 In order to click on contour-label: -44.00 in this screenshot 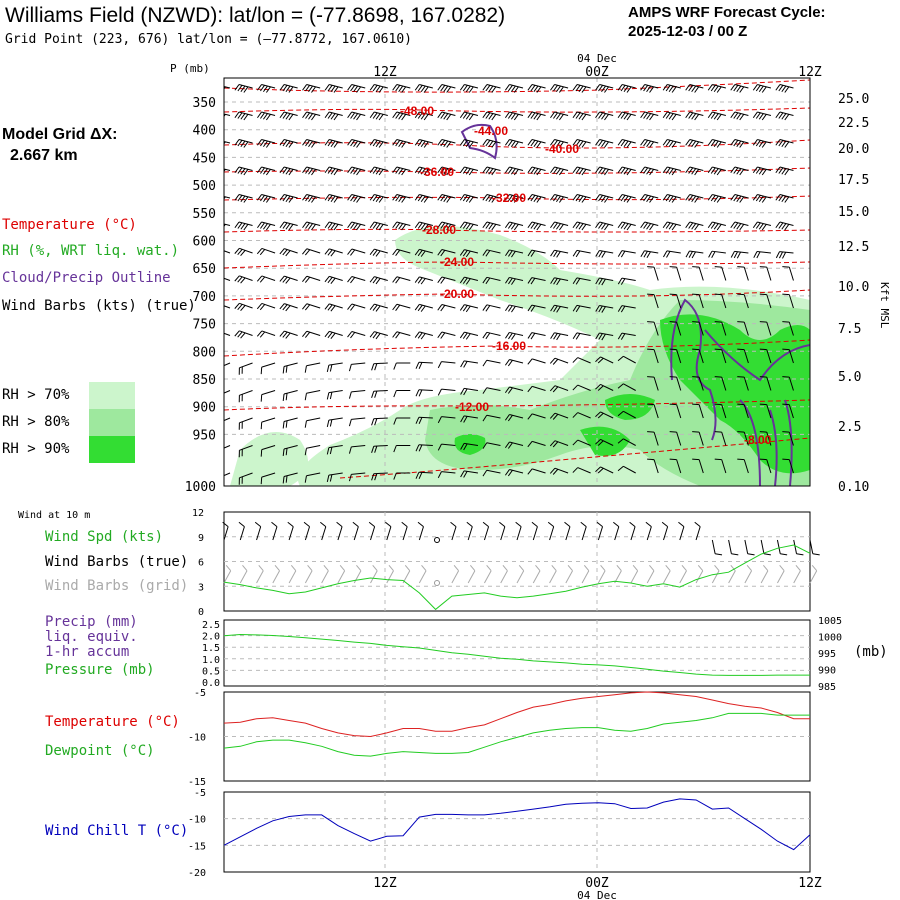, I will do `click(491, 131)`.